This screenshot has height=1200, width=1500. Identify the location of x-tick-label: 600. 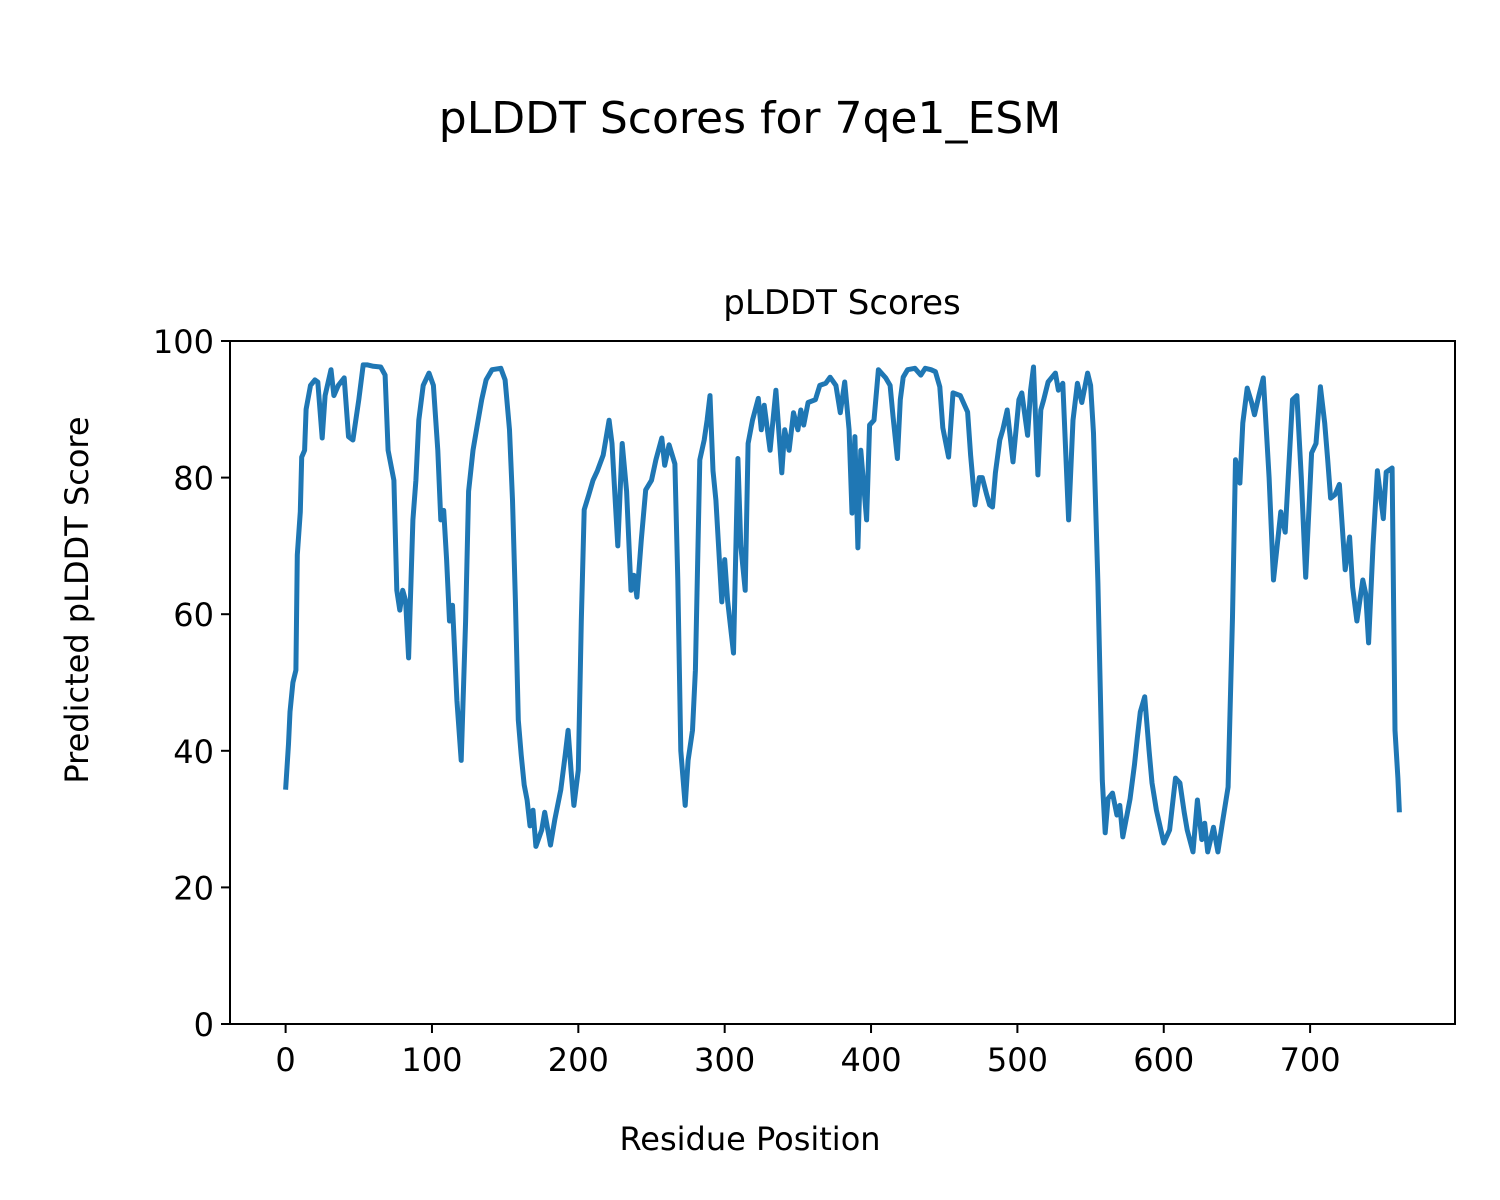
(1163, 1060).